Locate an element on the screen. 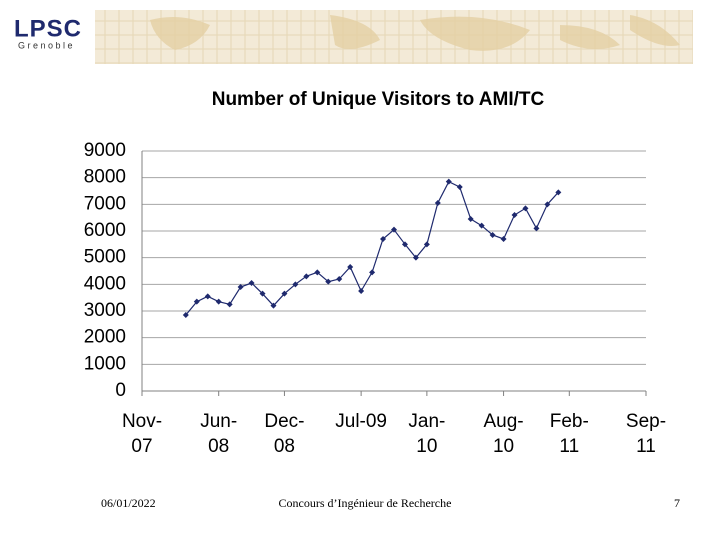 The height and width of the screenshot is (540, 720). y-tick-label: 6000 is located at coordinates (105, 230).